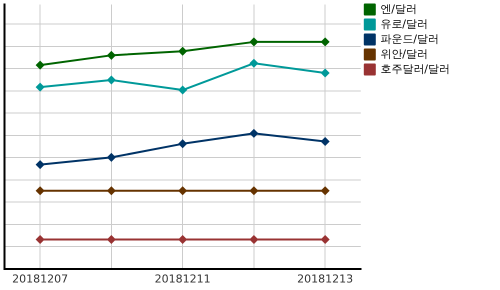 The image size is (500, 290). I want to click on legend-label: 파운드/달러, so click(410, 39).